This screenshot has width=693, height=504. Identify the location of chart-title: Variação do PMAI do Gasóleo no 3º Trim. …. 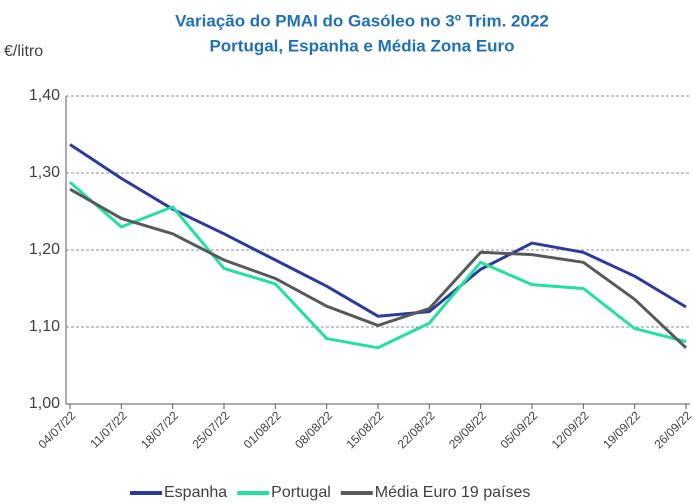
(362, 20).